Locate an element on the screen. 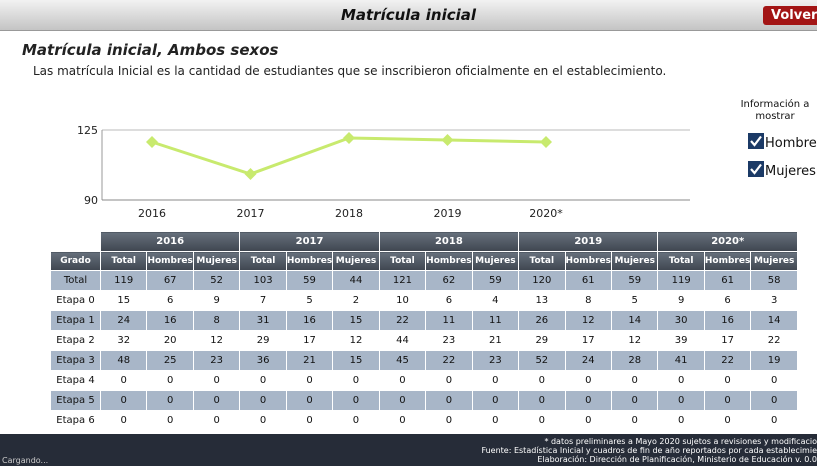 This screenshot has width=817, height=466. cell: 58 is located at coordinates (774, 280).